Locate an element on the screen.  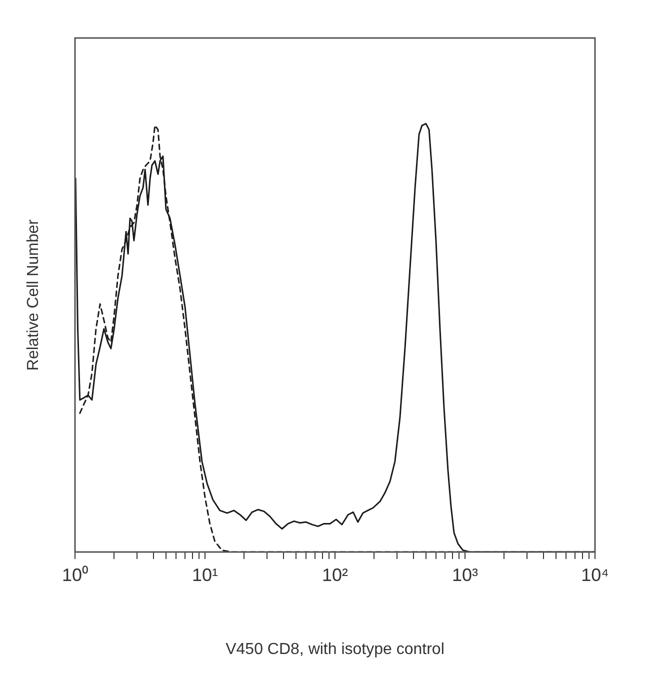
y-axis-title: Relative Cell Number is located at coordinates (33, 294).